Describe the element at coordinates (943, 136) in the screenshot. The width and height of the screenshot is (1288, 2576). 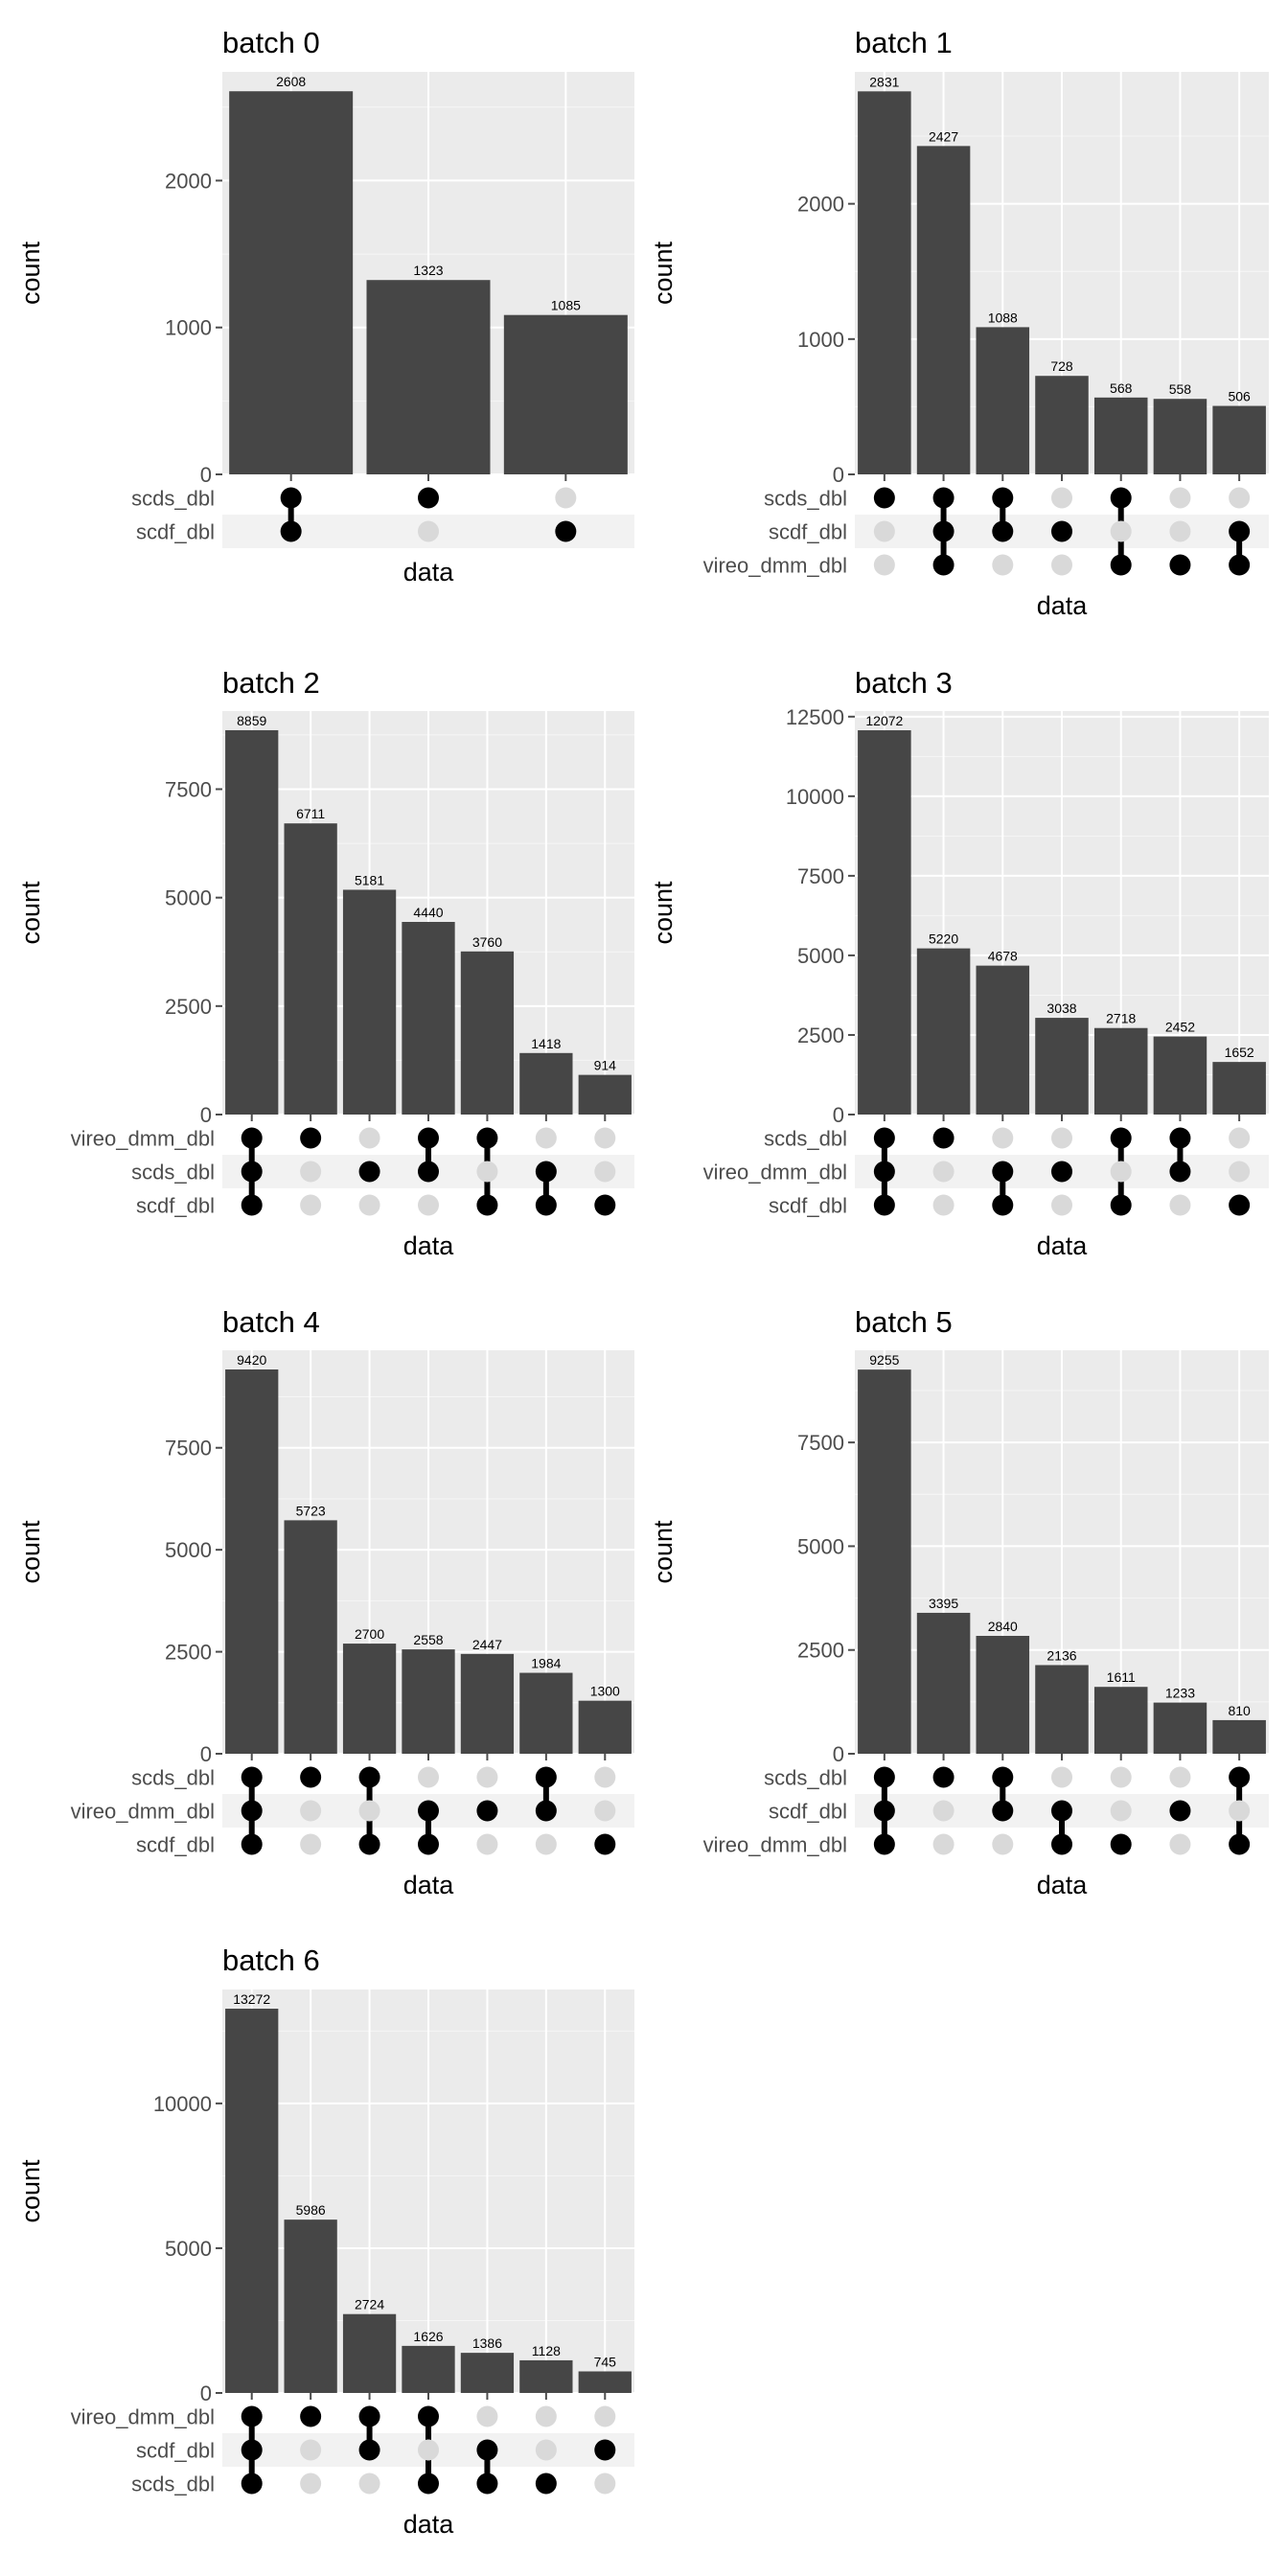
I see `bar-label: 2427` at that location.